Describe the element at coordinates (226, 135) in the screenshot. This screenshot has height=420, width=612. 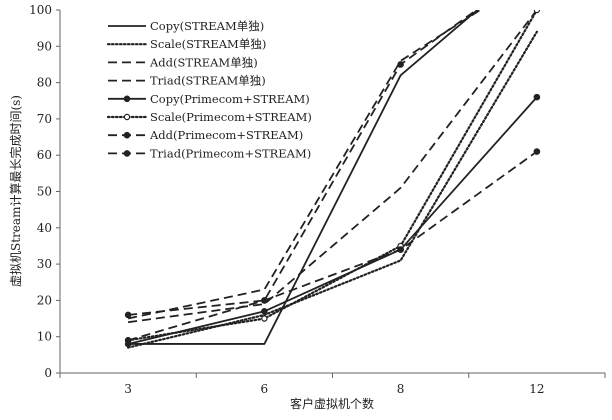
I see `legend-label: Add(Primecom+STREAM)` at that location.